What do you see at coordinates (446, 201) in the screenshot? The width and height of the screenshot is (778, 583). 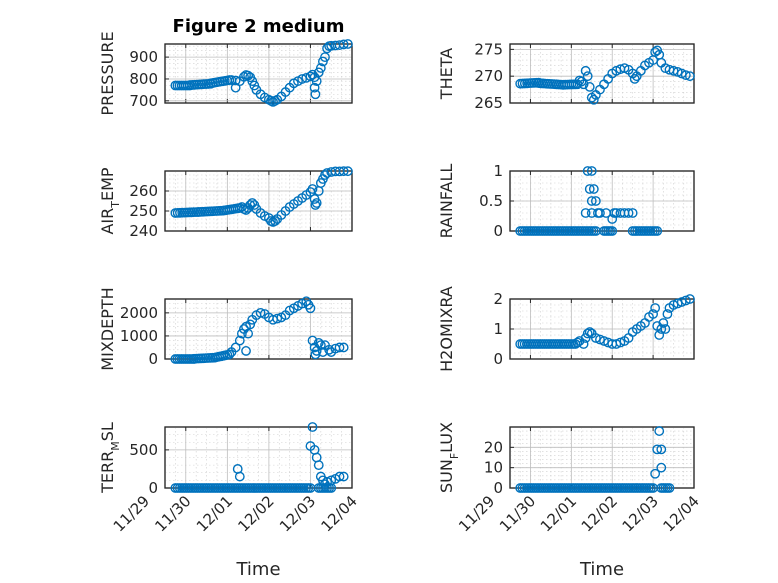 I see `y-axis-label: RAINFALL` at bounding box center [446, 201].